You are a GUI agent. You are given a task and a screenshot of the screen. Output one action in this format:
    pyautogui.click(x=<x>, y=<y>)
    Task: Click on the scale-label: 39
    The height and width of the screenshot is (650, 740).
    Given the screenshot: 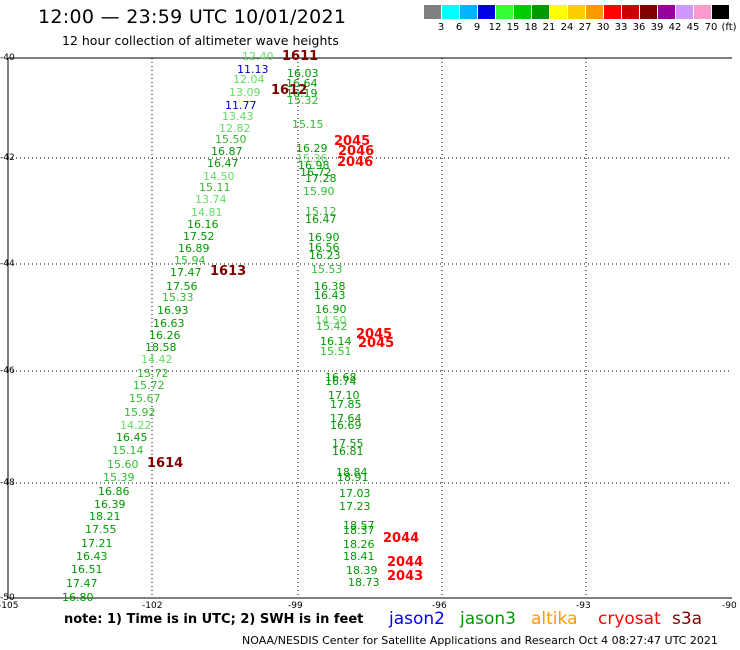 What is the action you would take?
    pyautogui.click(x=657, y=27)
    